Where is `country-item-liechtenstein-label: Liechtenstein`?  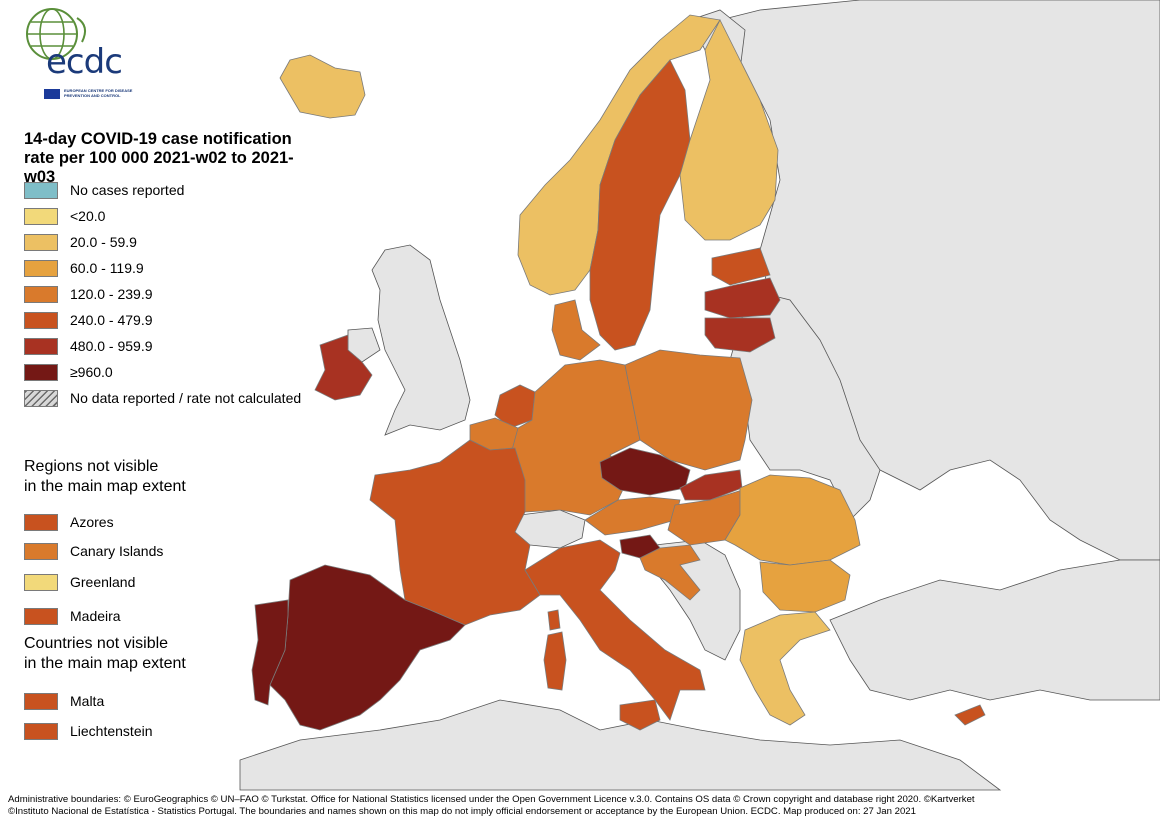 country-item-liechtenstein-label: Liechtenstein is located at coordinates (111, 731).